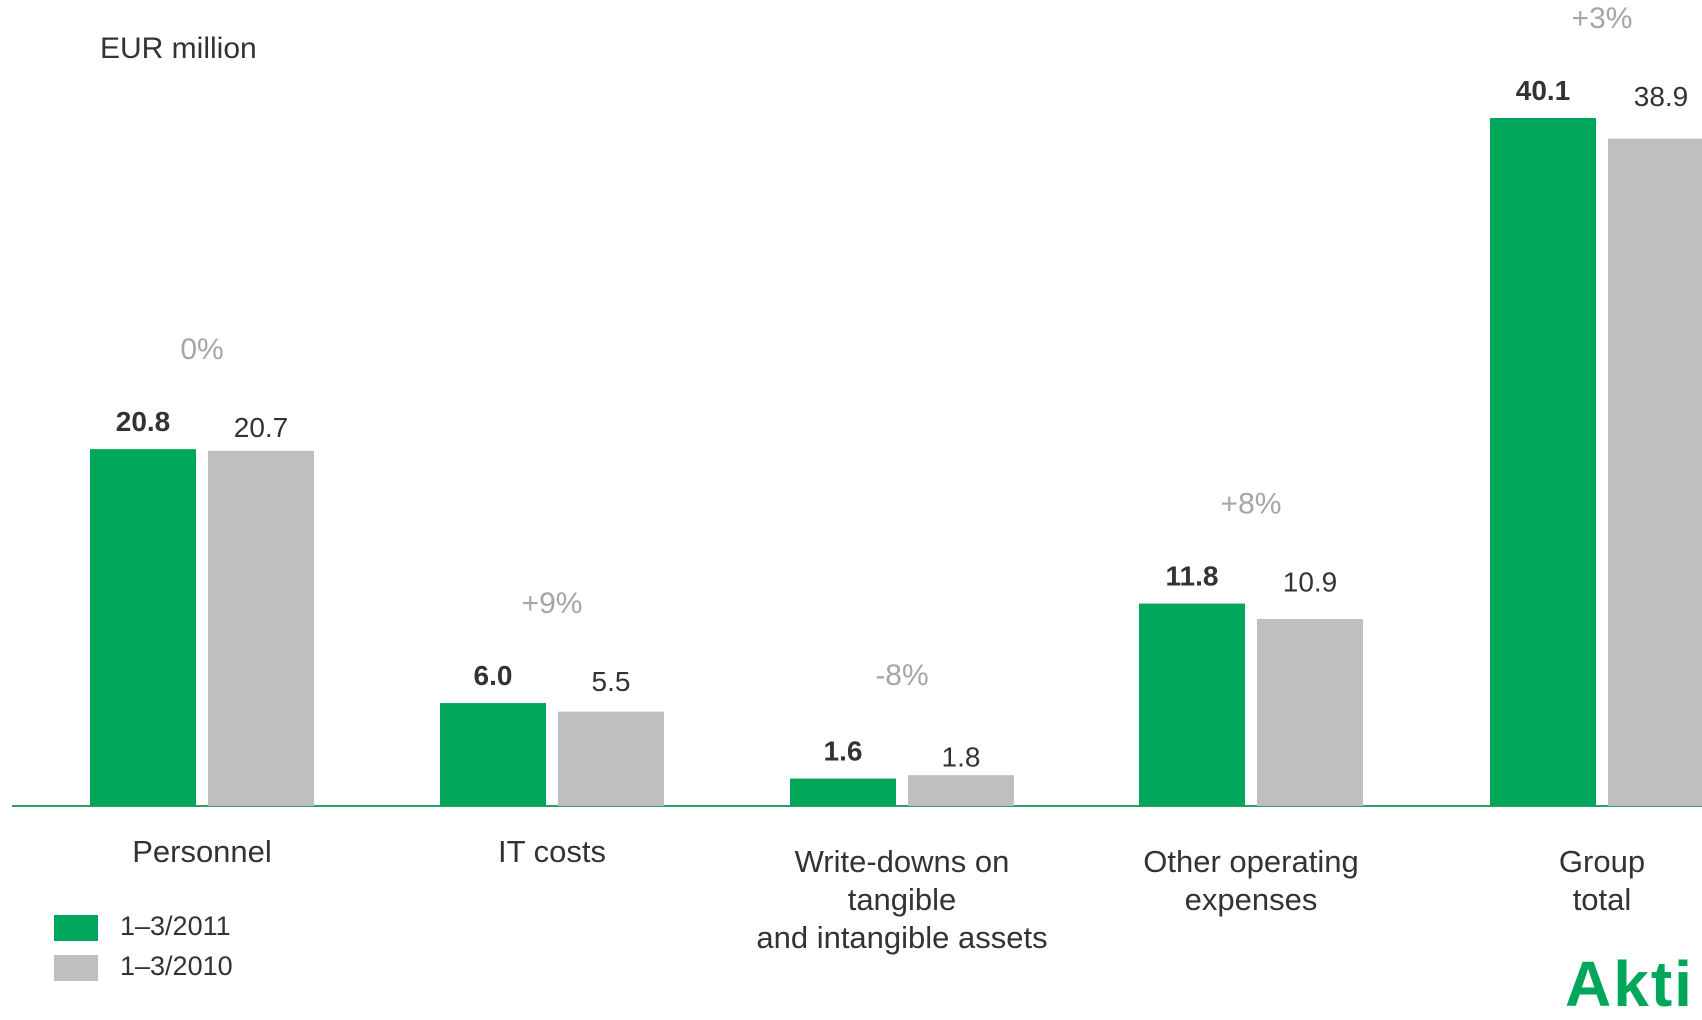 The width and height of the screenshot is (1702, 1020). What do you see at coordinates (843, 751) in the screenshot?
I see `value-label-2011-2: 1.6` at bounding box center [843, 751].